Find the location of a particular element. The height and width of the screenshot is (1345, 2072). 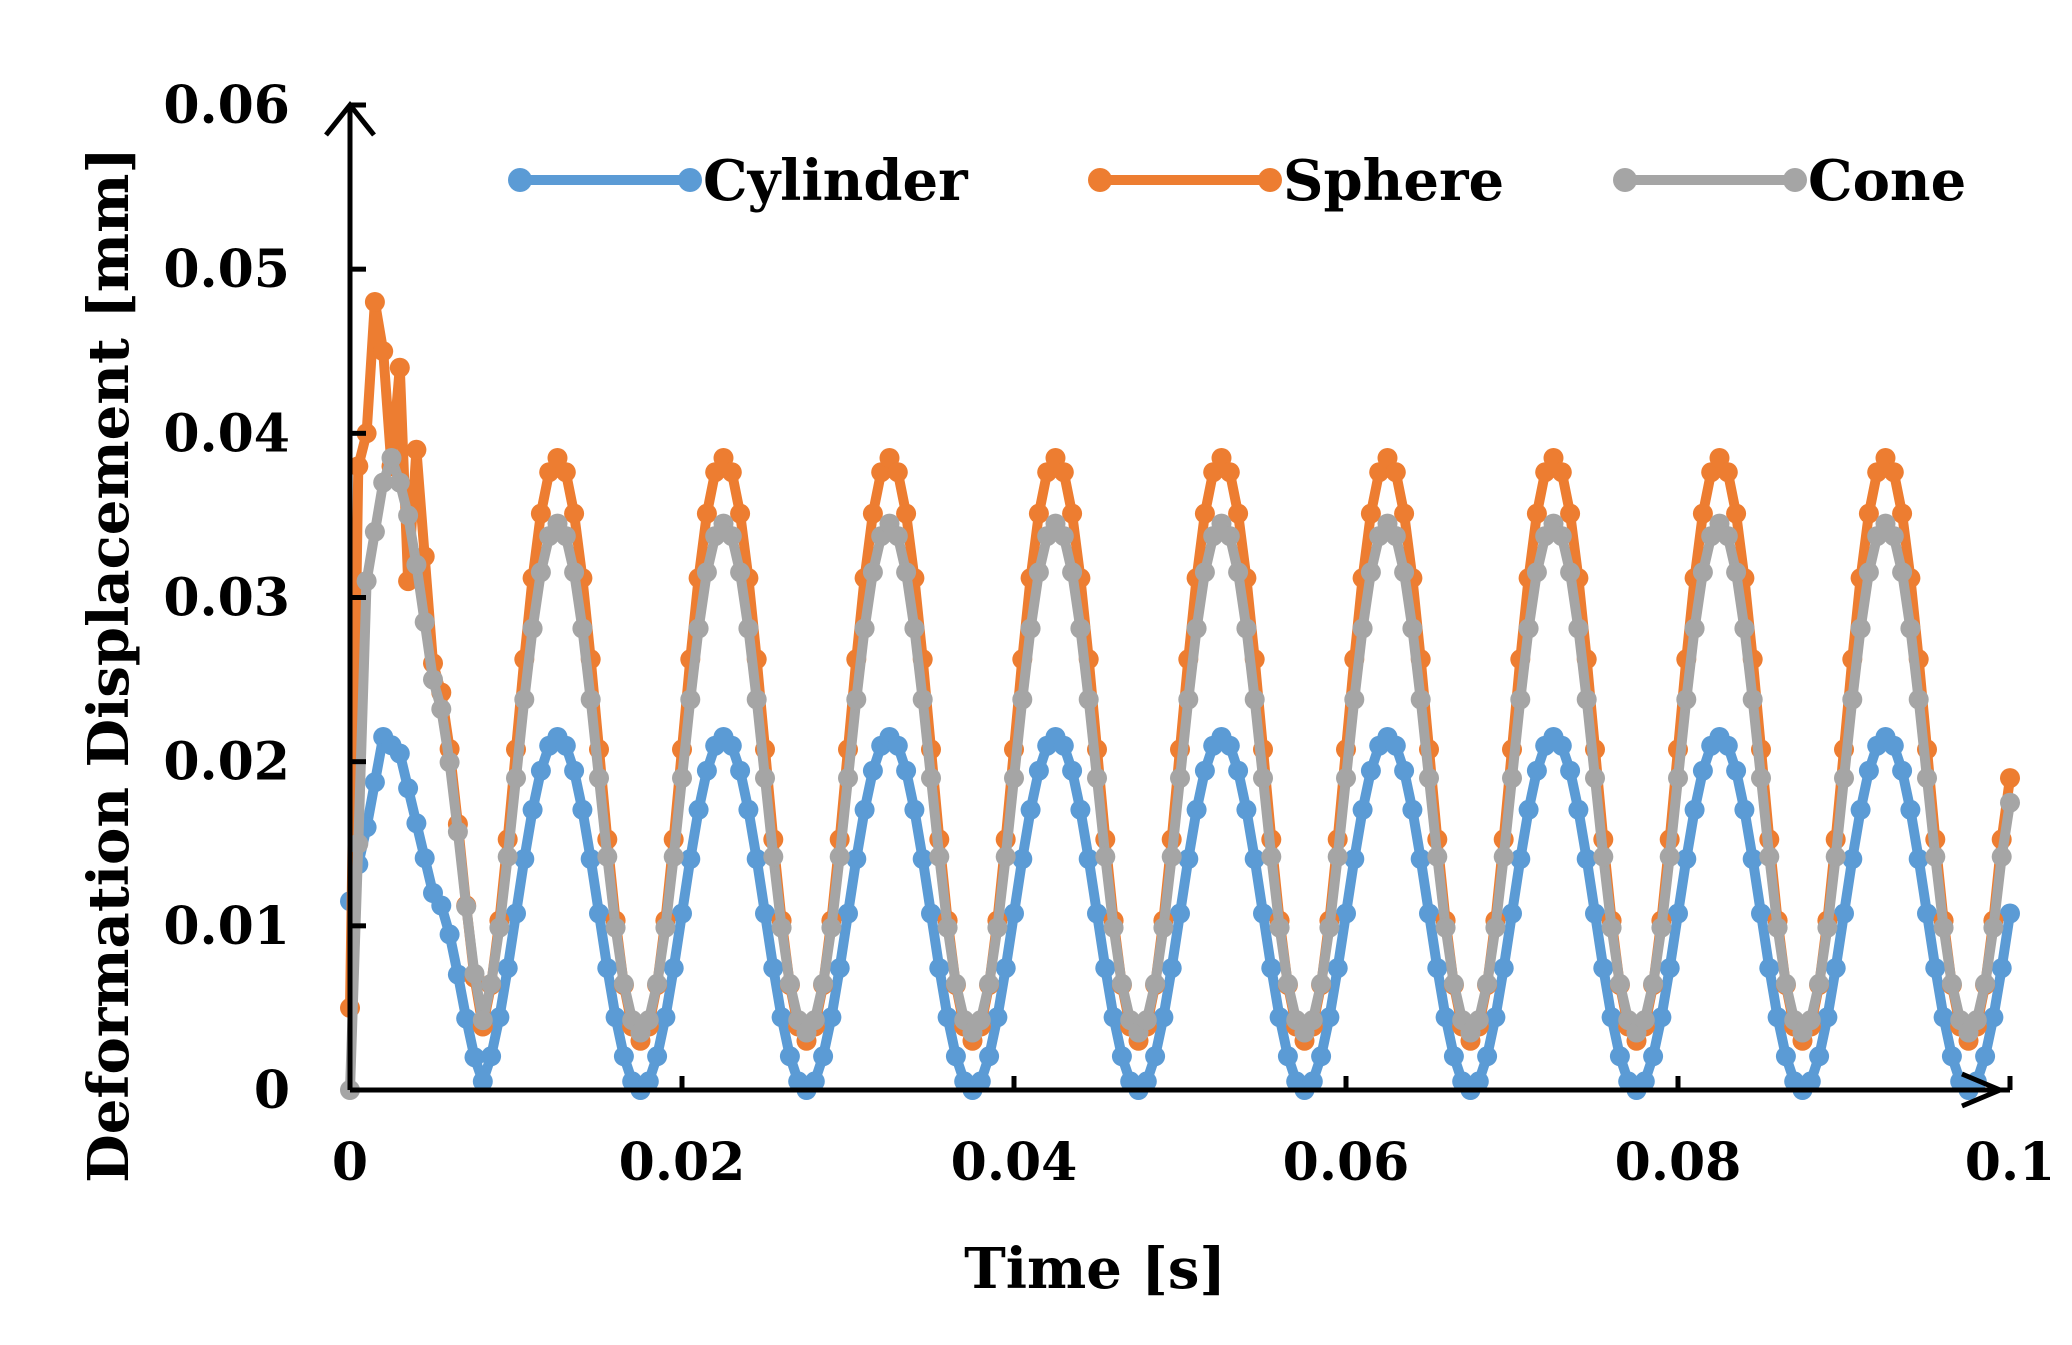

y-tick-label: 0.02 is located at coordinates (226, 762).